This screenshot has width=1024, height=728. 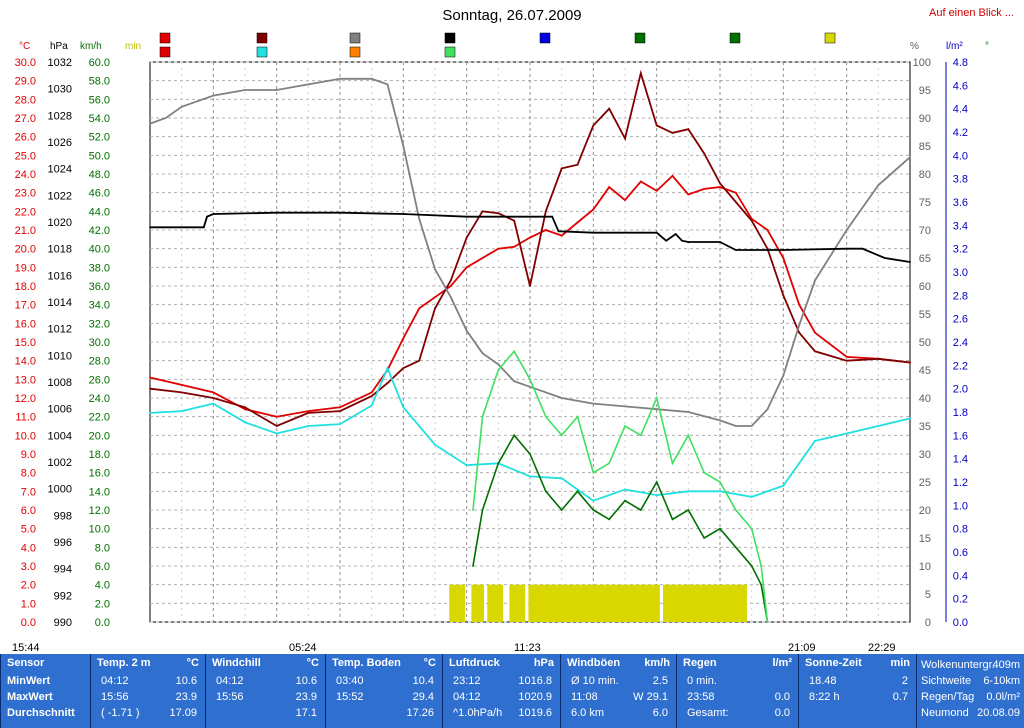 I want to click on unit-temp: °C, so click(x=24, y=46).